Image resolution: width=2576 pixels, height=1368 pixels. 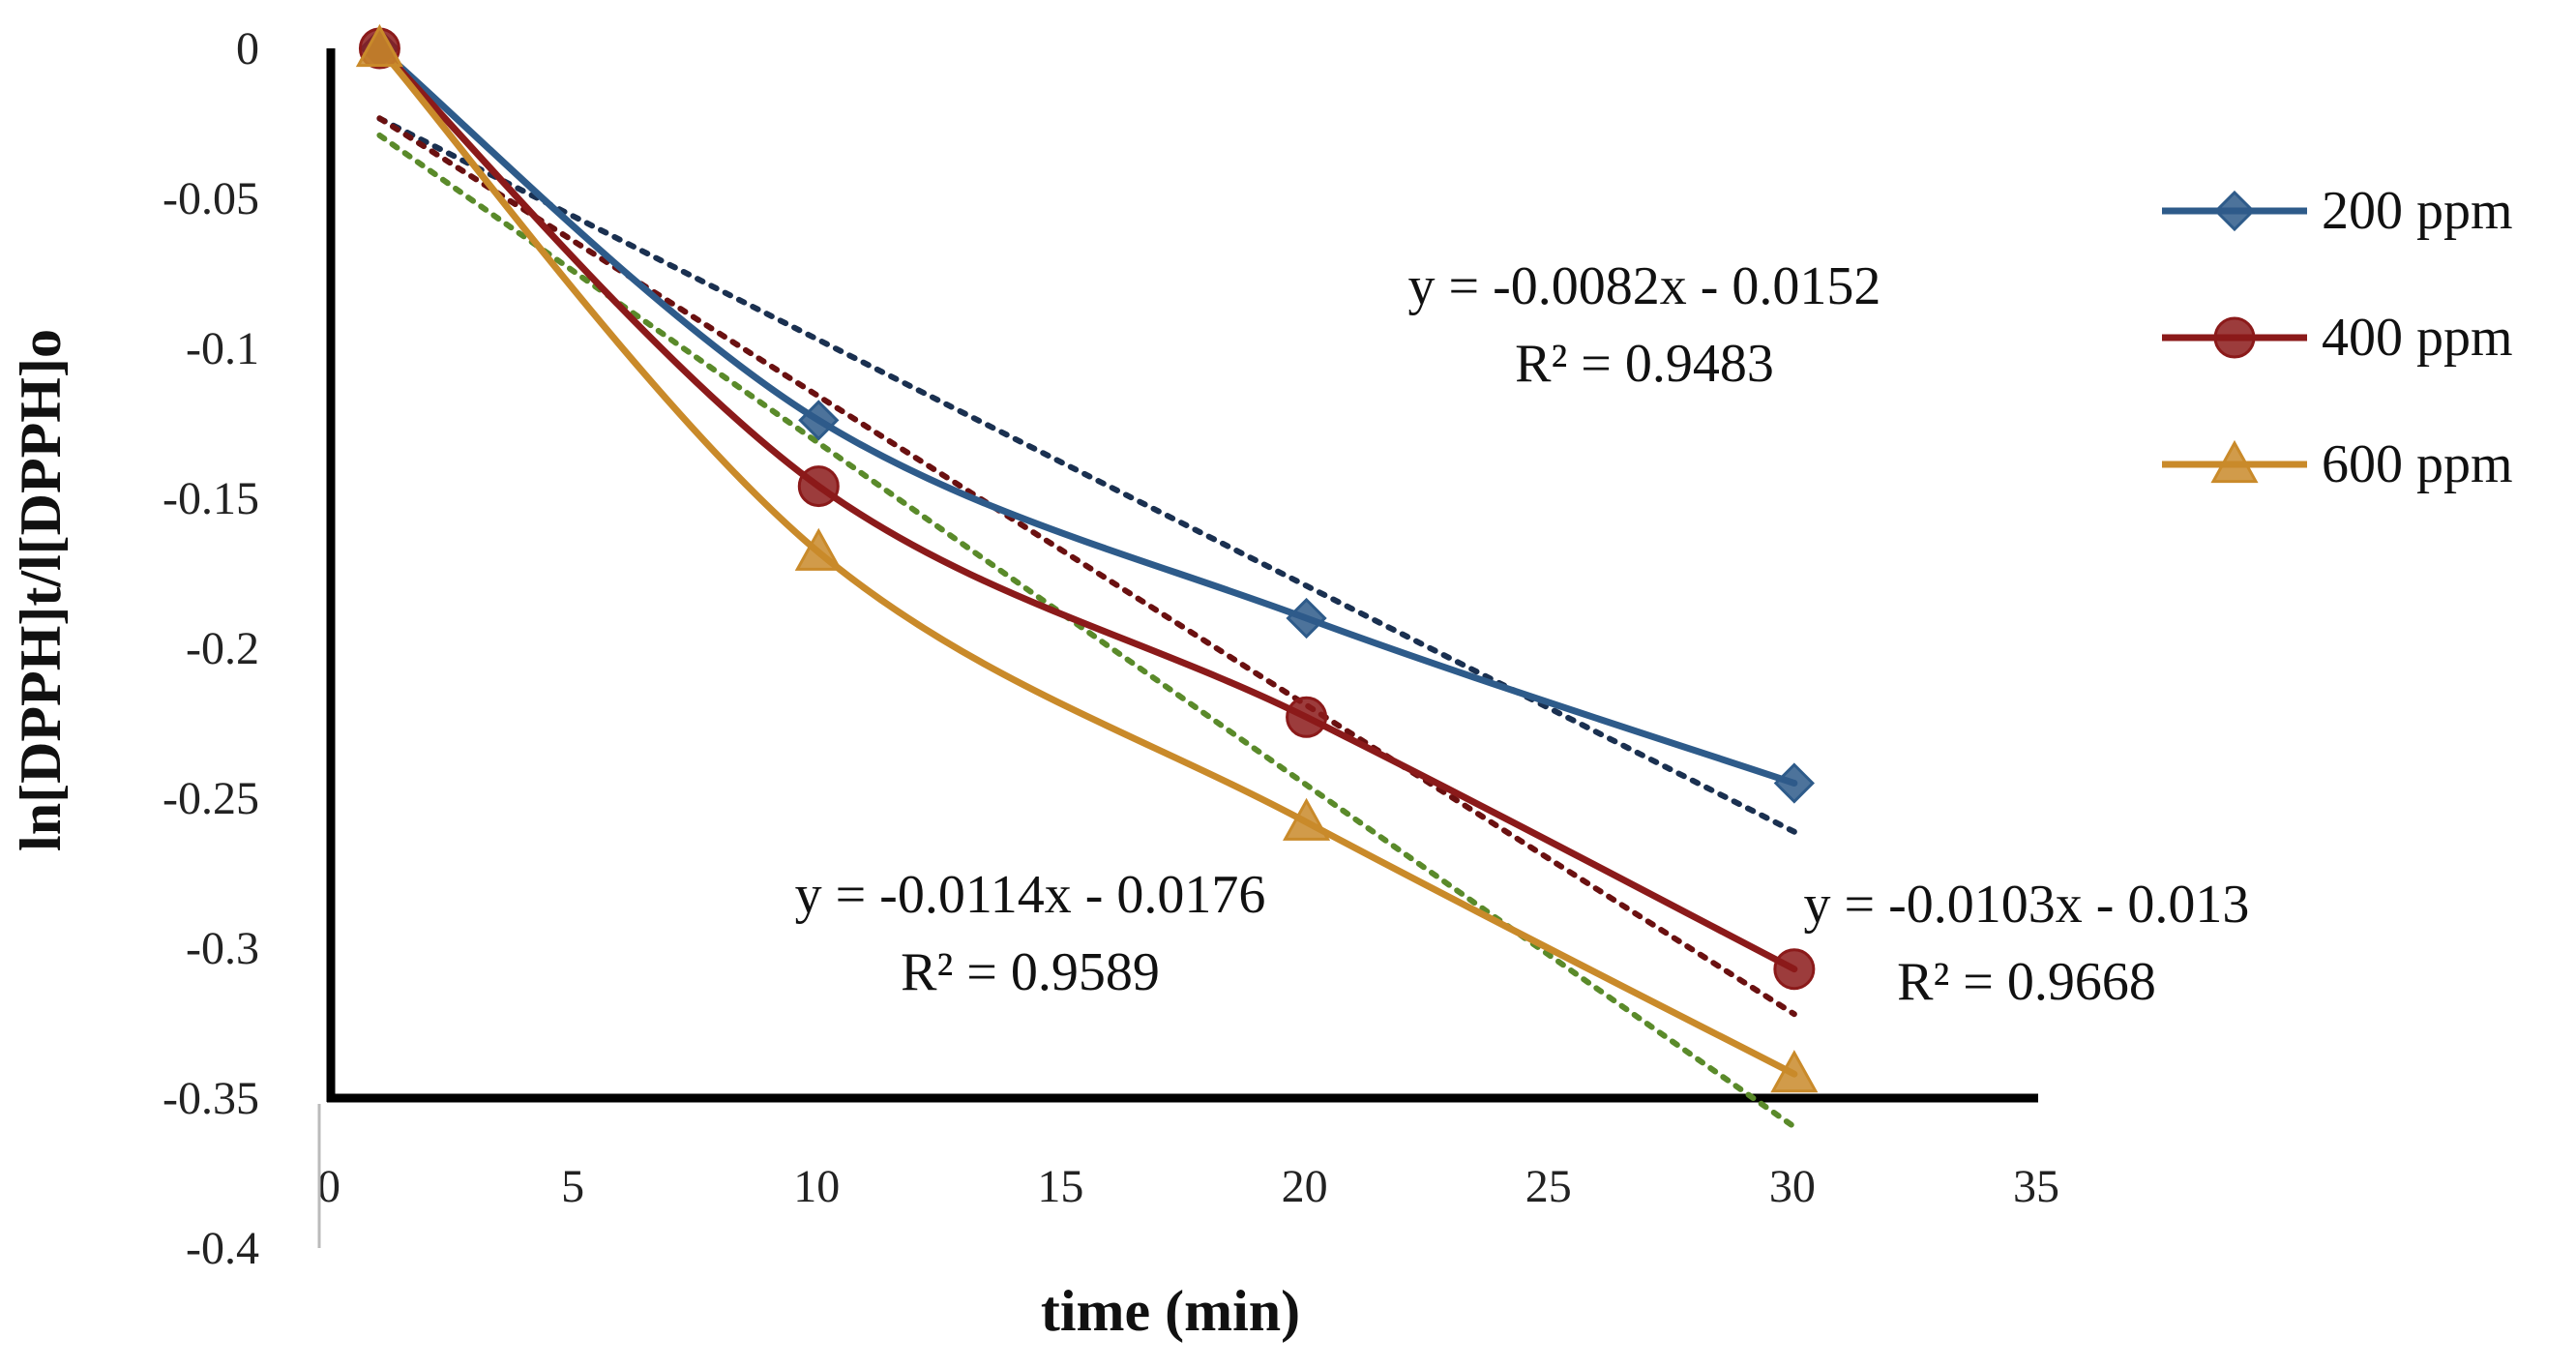 I want to click on y-tick-label: -0.35, so click(x=211, y=1098).